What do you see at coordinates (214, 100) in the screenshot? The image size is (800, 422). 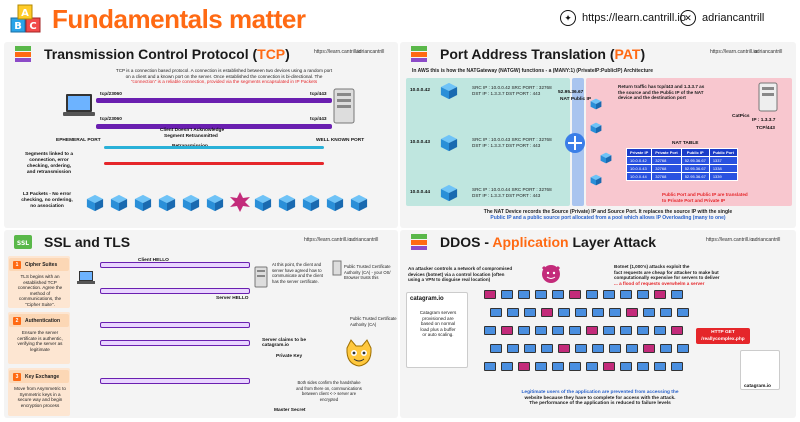 I see `tcp-arrow-top` at bounding box center [214, 100].